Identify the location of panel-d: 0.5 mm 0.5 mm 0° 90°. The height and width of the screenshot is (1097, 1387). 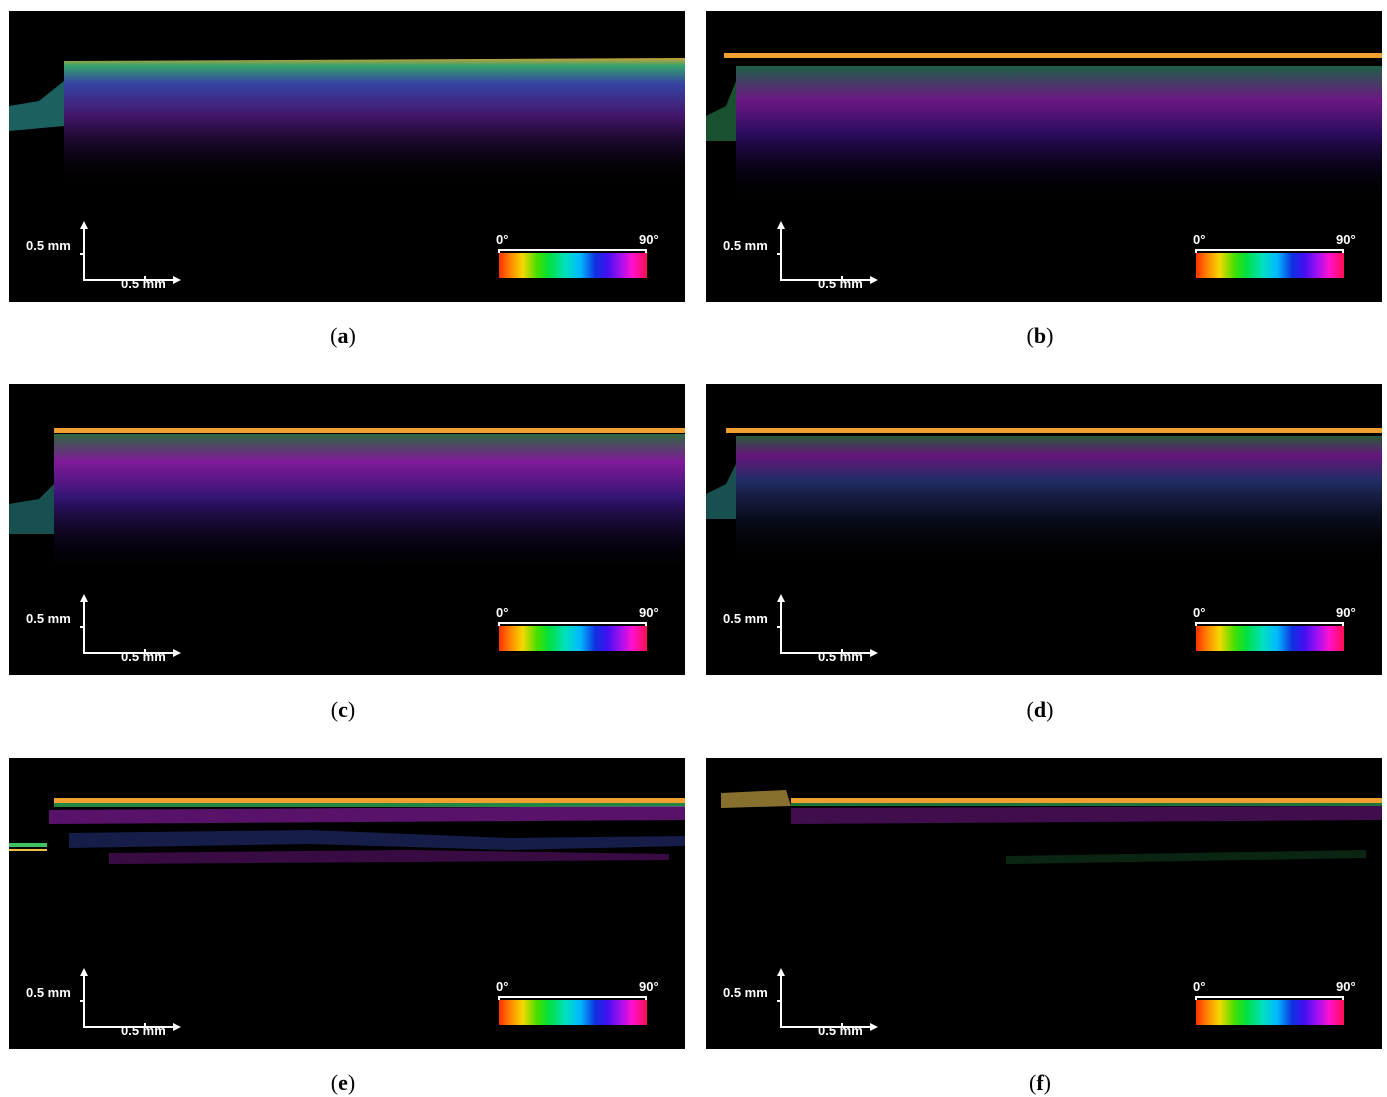
(1044, 529).